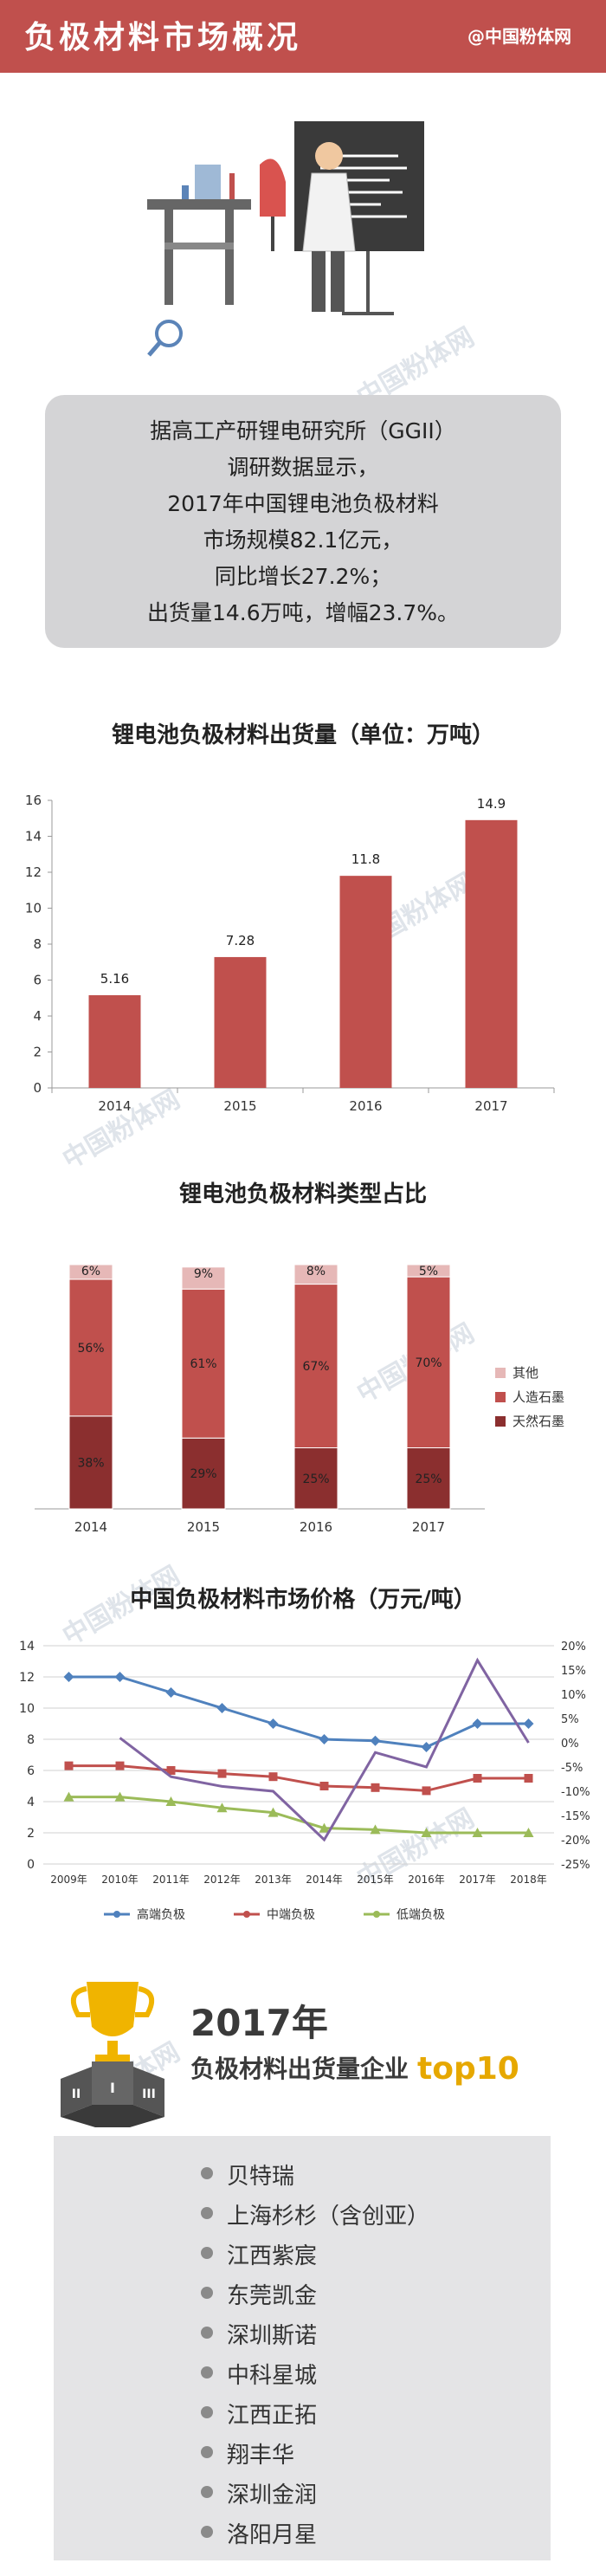  What do you see at coordinates (120, 1880) in the screenshot?
I see `x-tick-label: 2010年` at bounding box center [120, 1880].